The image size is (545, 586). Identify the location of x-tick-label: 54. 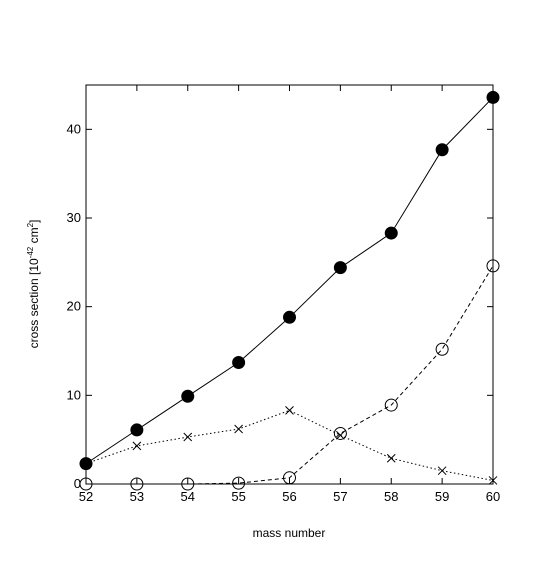
(188, 496).